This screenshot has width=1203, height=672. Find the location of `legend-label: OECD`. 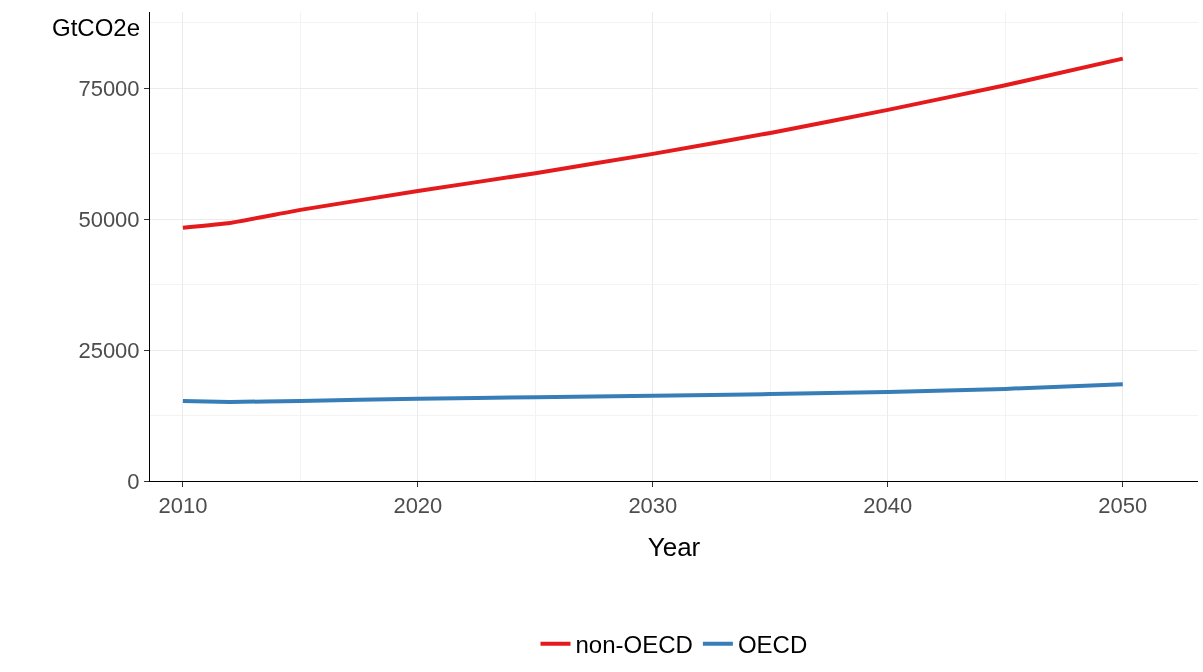

legend-label: OECD is located at coordinates (772, 645).